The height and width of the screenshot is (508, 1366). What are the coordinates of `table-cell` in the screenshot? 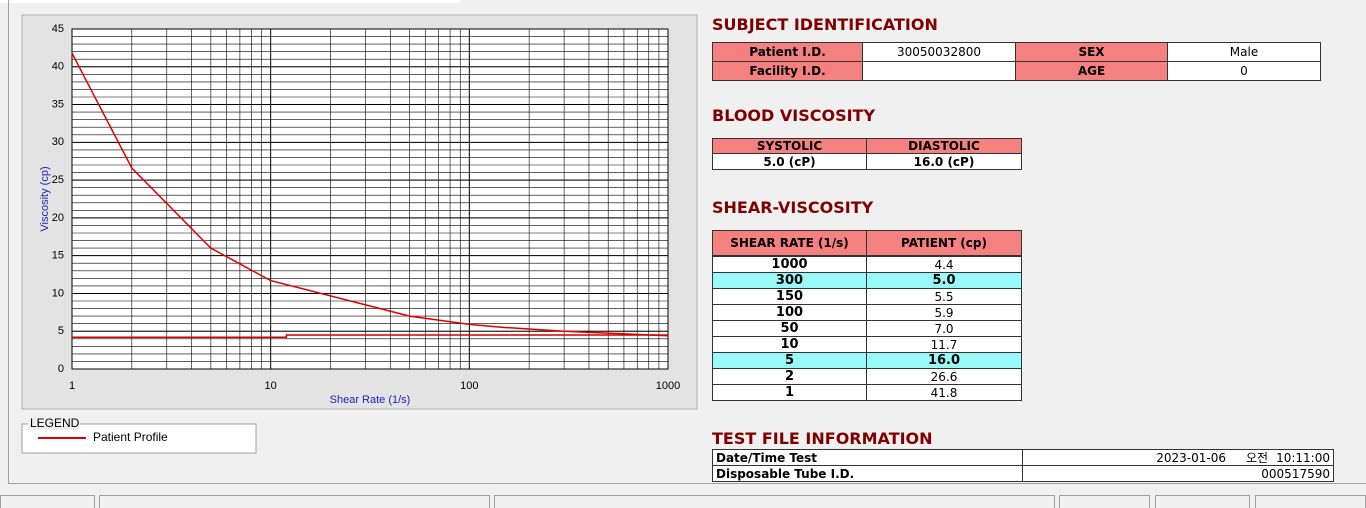 It's located at (939, 71).